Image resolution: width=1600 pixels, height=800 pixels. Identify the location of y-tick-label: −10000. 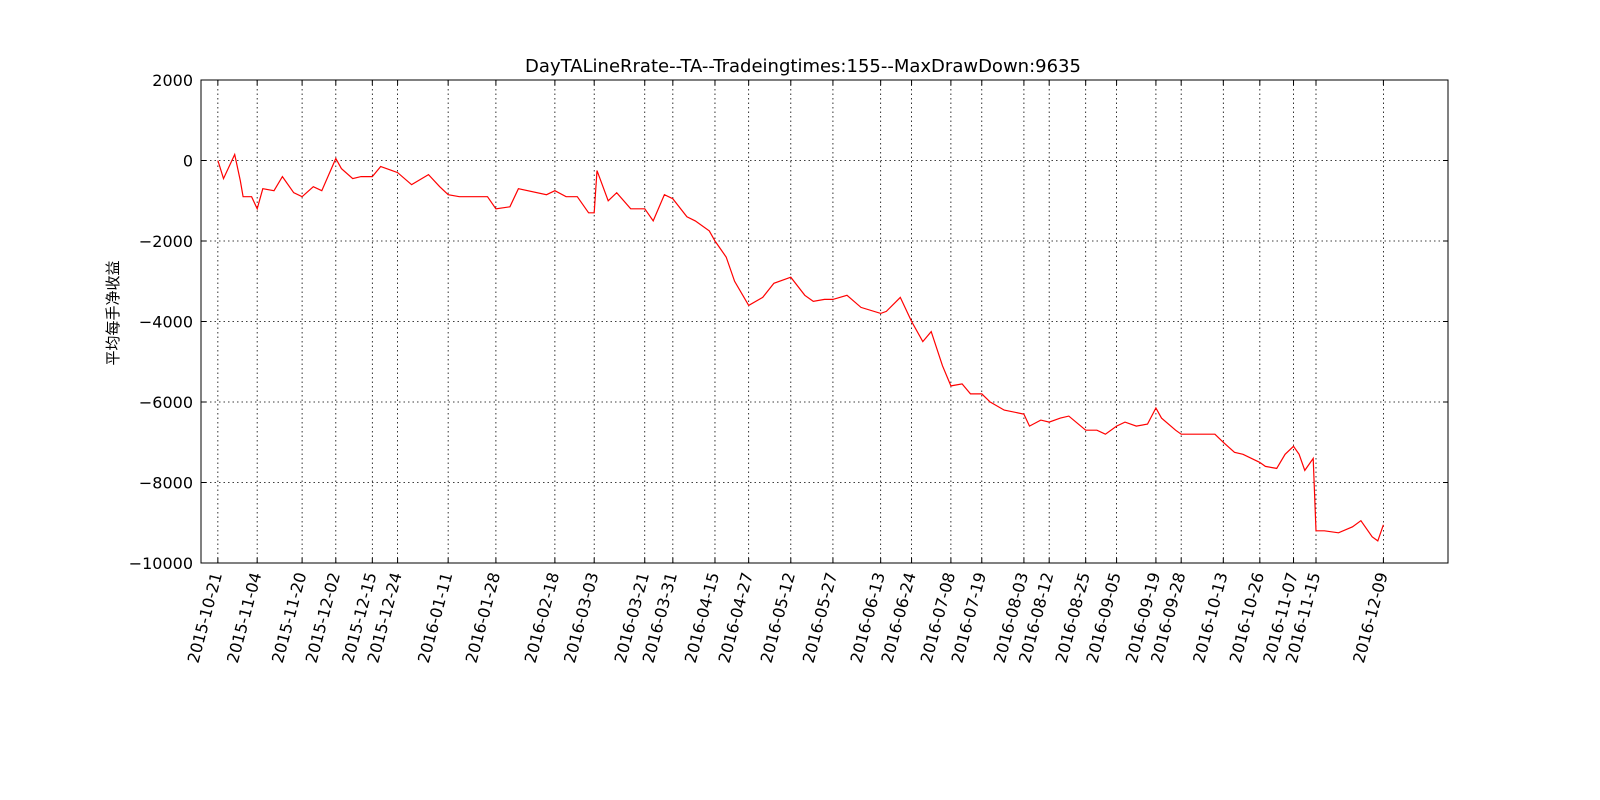
(161, 563).